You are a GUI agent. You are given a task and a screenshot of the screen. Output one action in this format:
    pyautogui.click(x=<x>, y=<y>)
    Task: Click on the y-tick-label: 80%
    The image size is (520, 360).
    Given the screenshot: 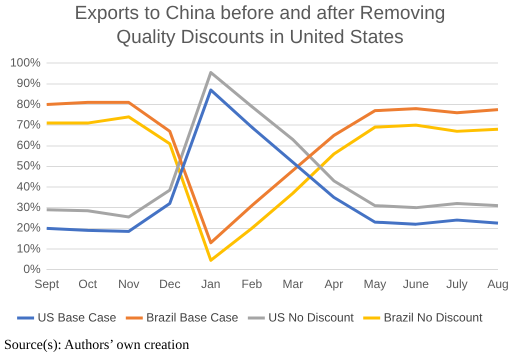 What is the action you would take?
    pyautogui.click(x=29, y=103)
    